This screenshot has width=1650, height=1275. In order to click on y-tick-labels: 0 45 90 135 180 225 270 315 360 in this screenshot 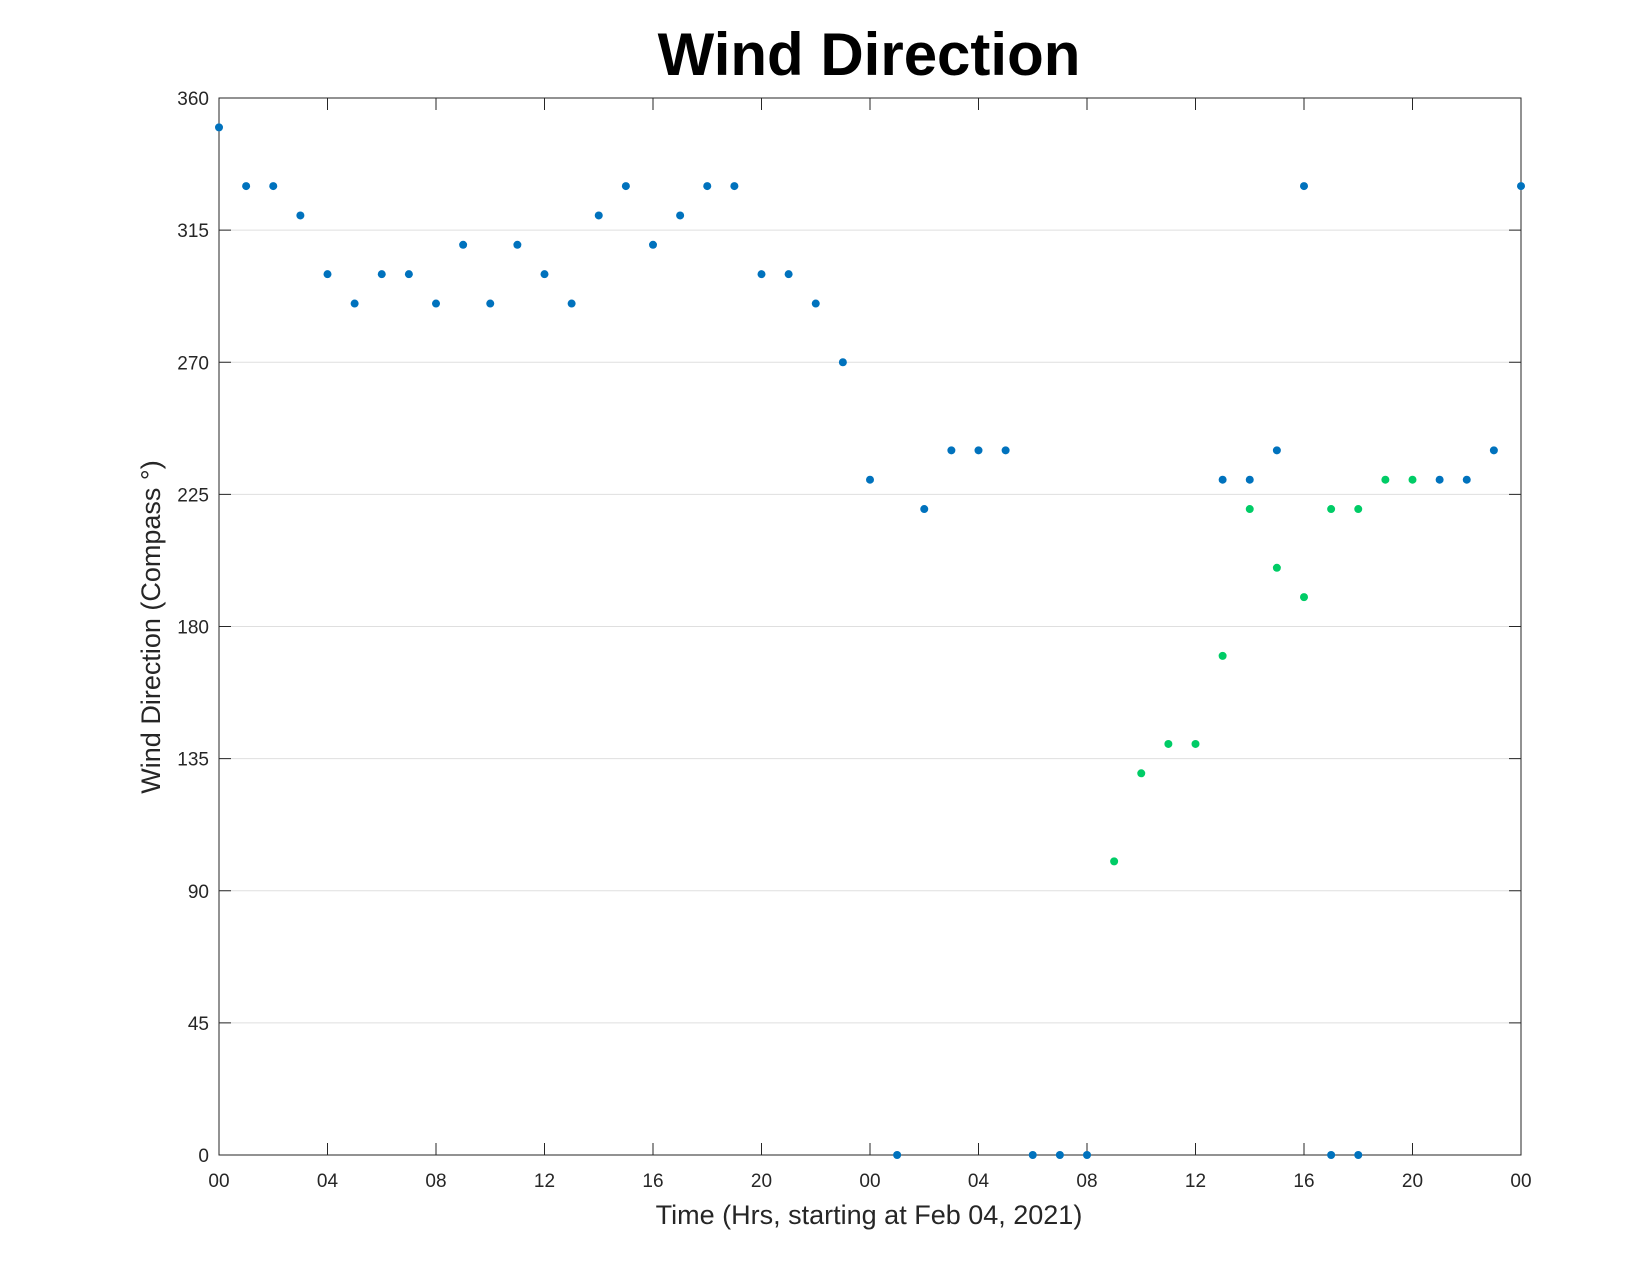, I will do `click(193, 628)`.